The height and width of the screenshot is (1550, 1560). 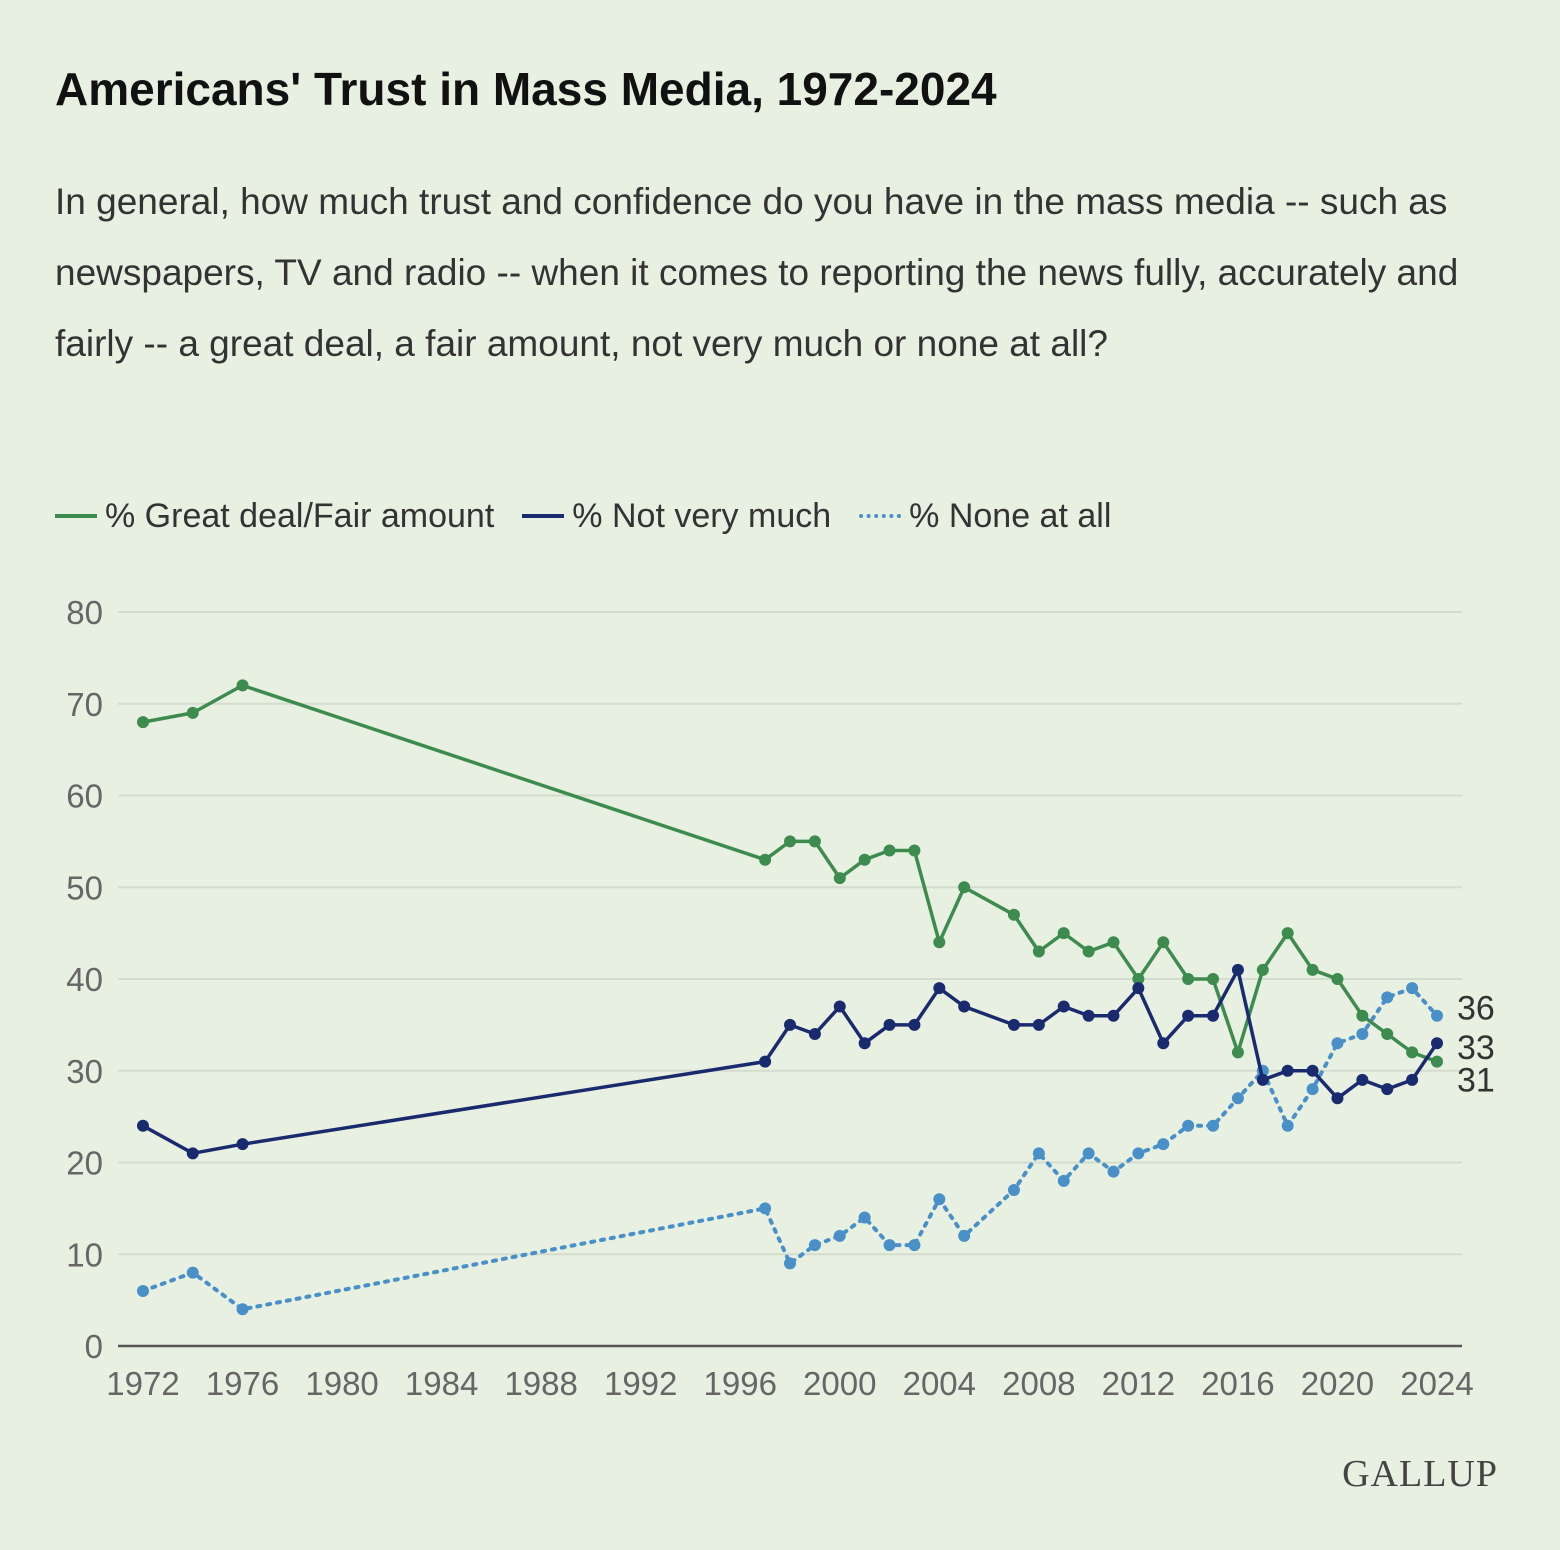 I want to click on legend-label-great-deal: % Great deal/Fair amount, so click(x=300, y=515).